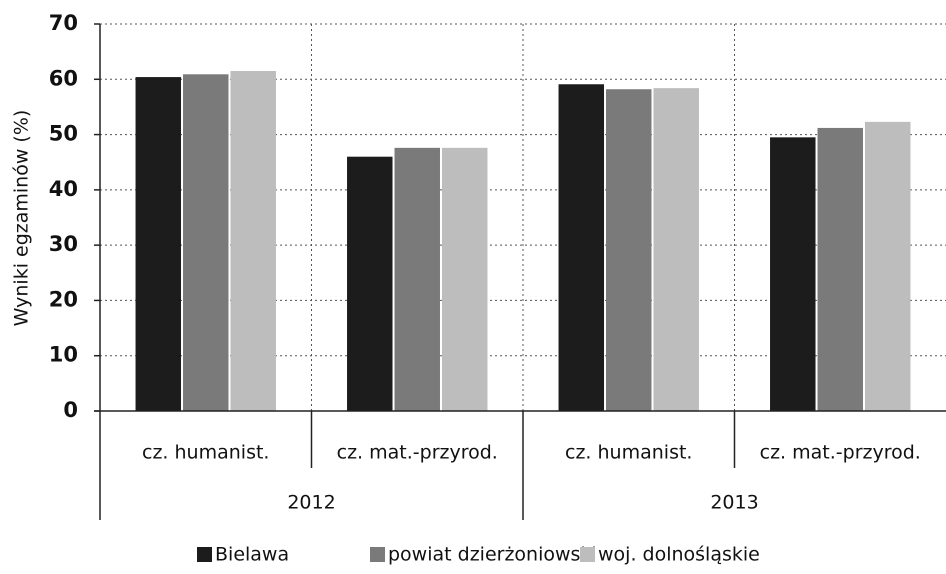 The height and width of the screenshot is (574, 946). What do you see at coordinates (63, 299) in the screenshot?
I see `y-tick-label: 20` at bounding box center [63, 299].